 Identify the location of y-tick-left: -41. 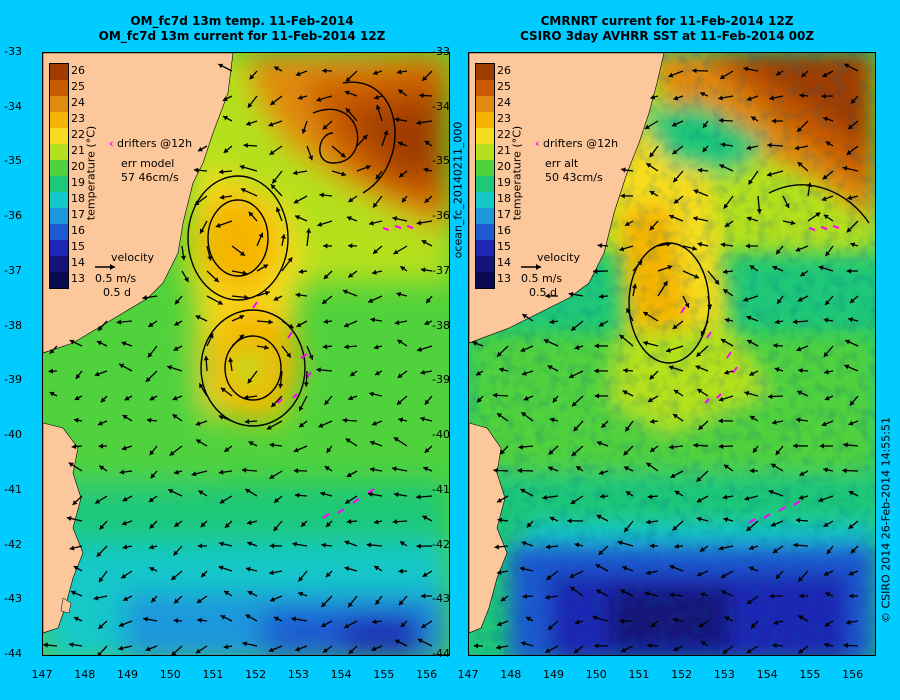
(13, 489).